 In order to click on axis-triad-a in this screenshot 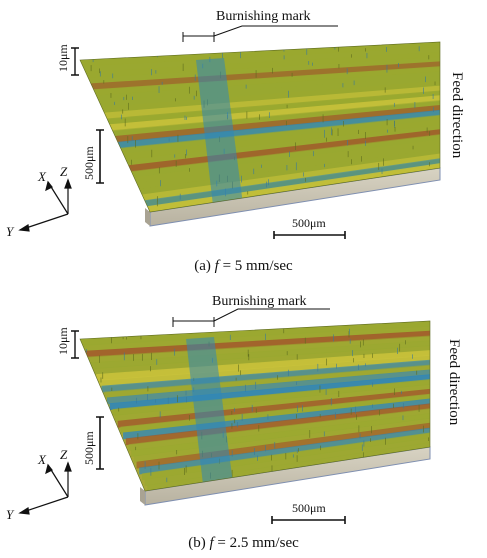, I will do `click(45, 205)`.